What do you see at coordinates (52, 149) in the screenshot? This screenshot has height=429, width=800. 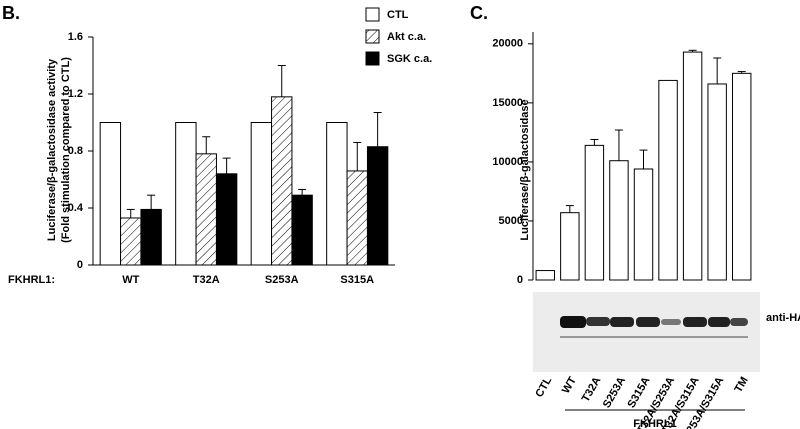 I see `y-axis-label: Luciferase/β-galactosidase activity` at bounding box center [52, 149].